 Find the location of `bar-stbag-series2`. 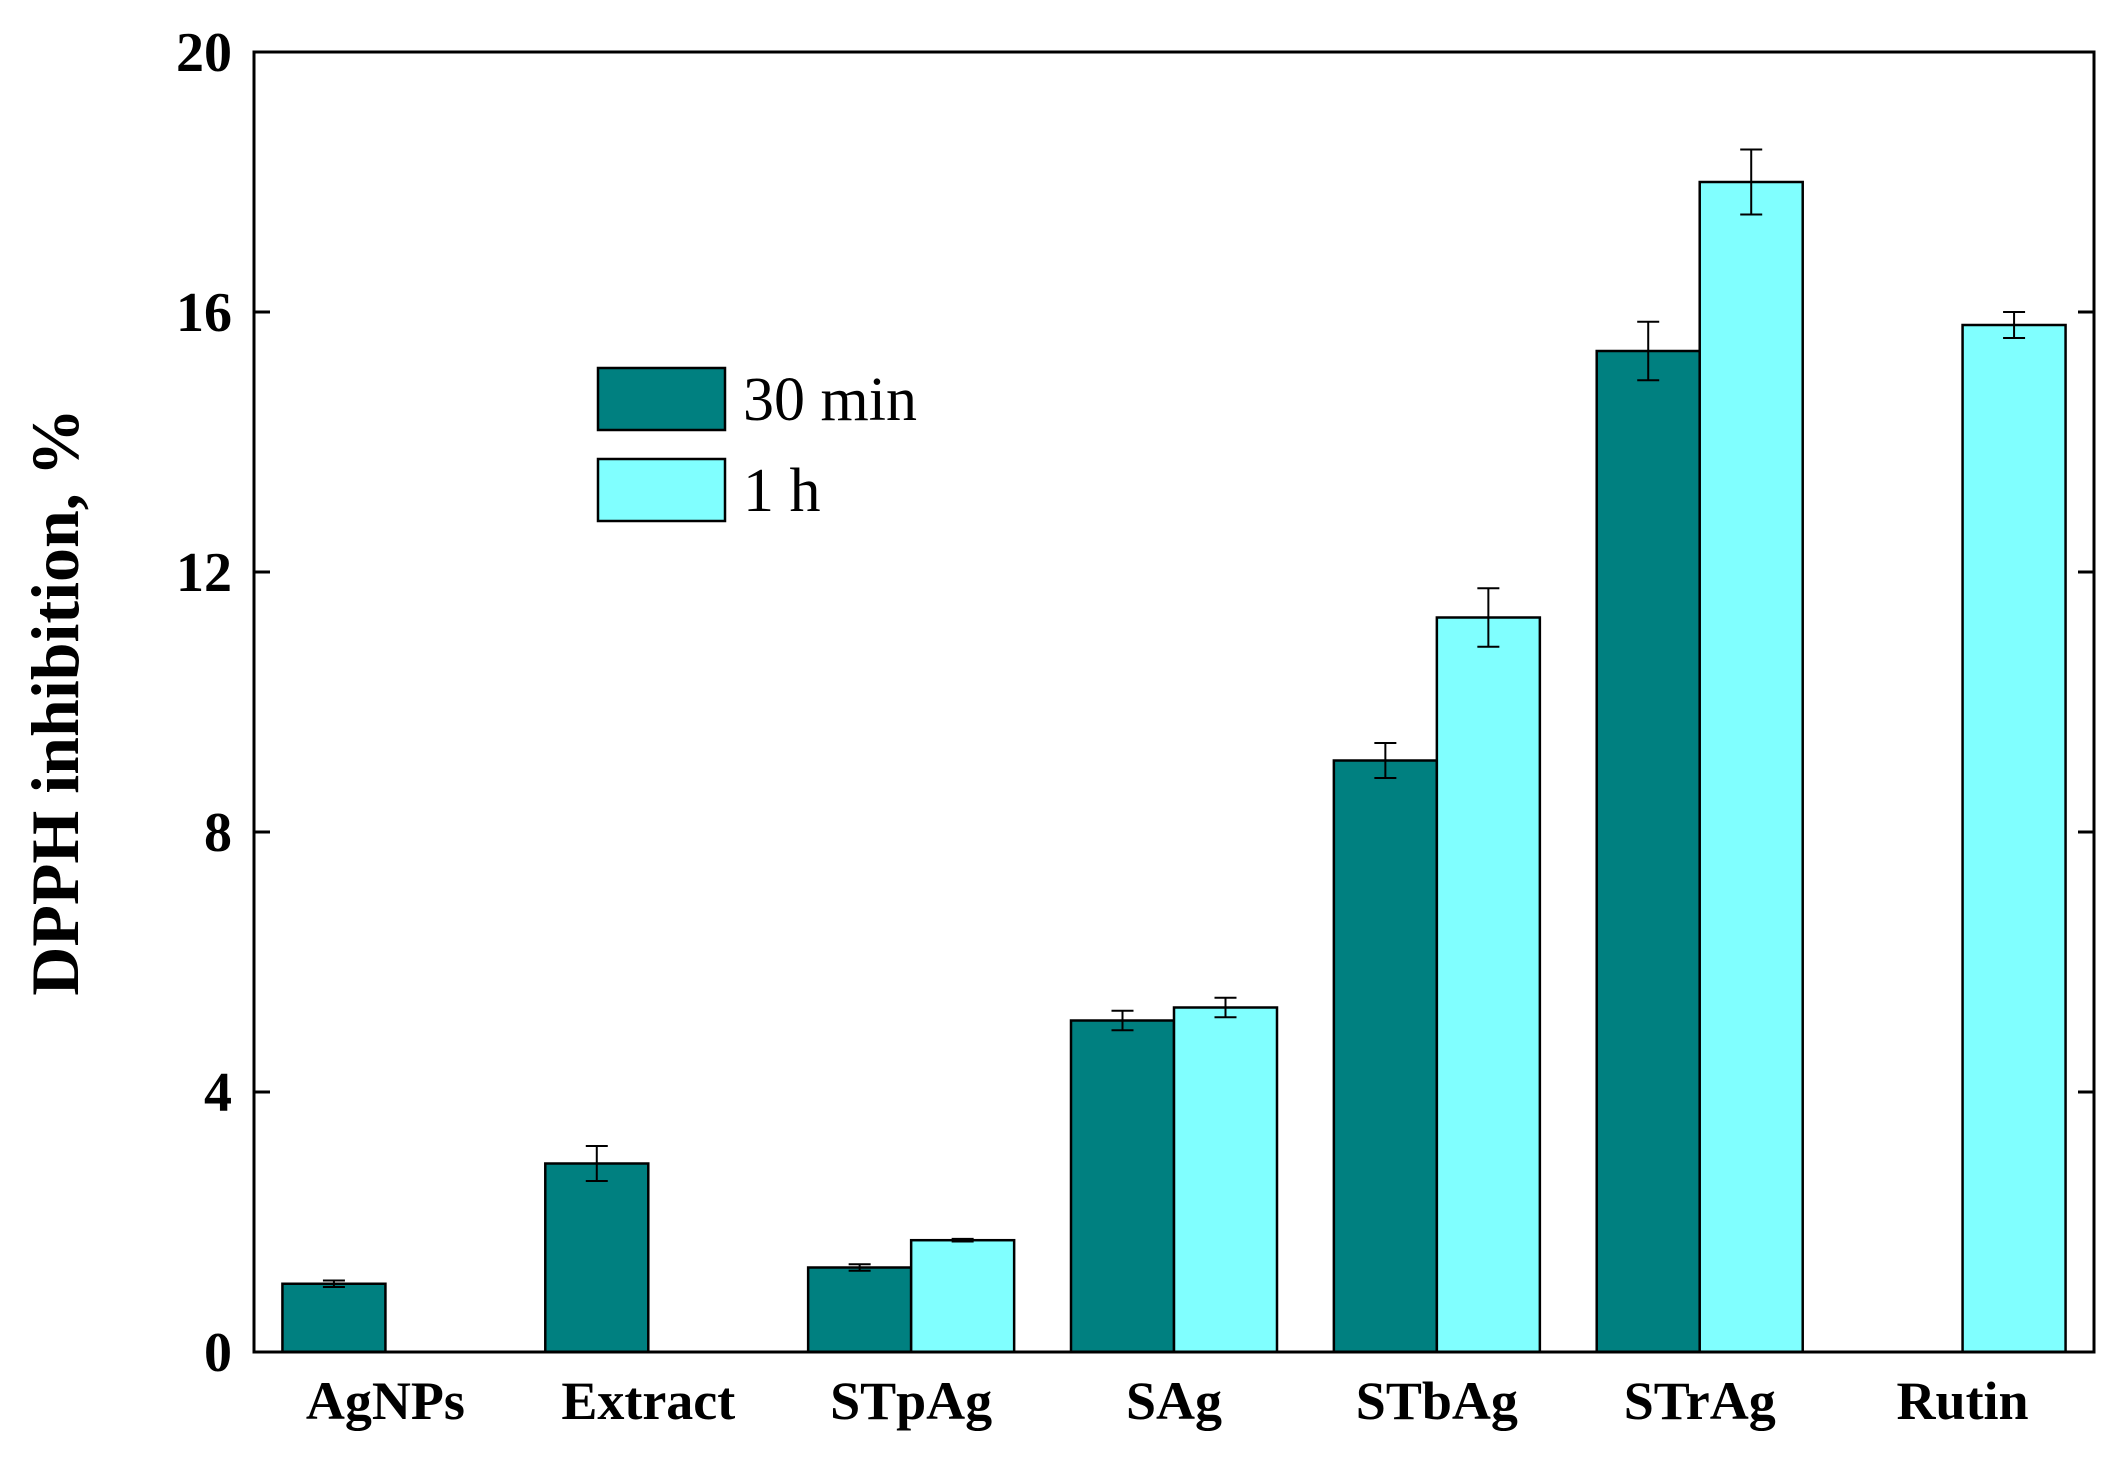

bar-stbag-series2 is located at coordinates (1488, 985).